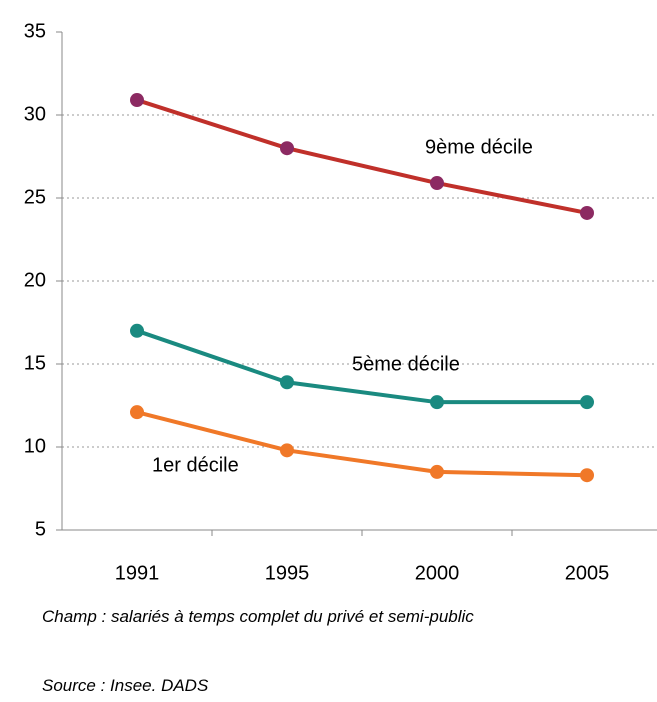  What do you see at coordinates (479, 147) in the screenshot?
I see `series-label: 9ème décile` at bounding box center [479, 147].